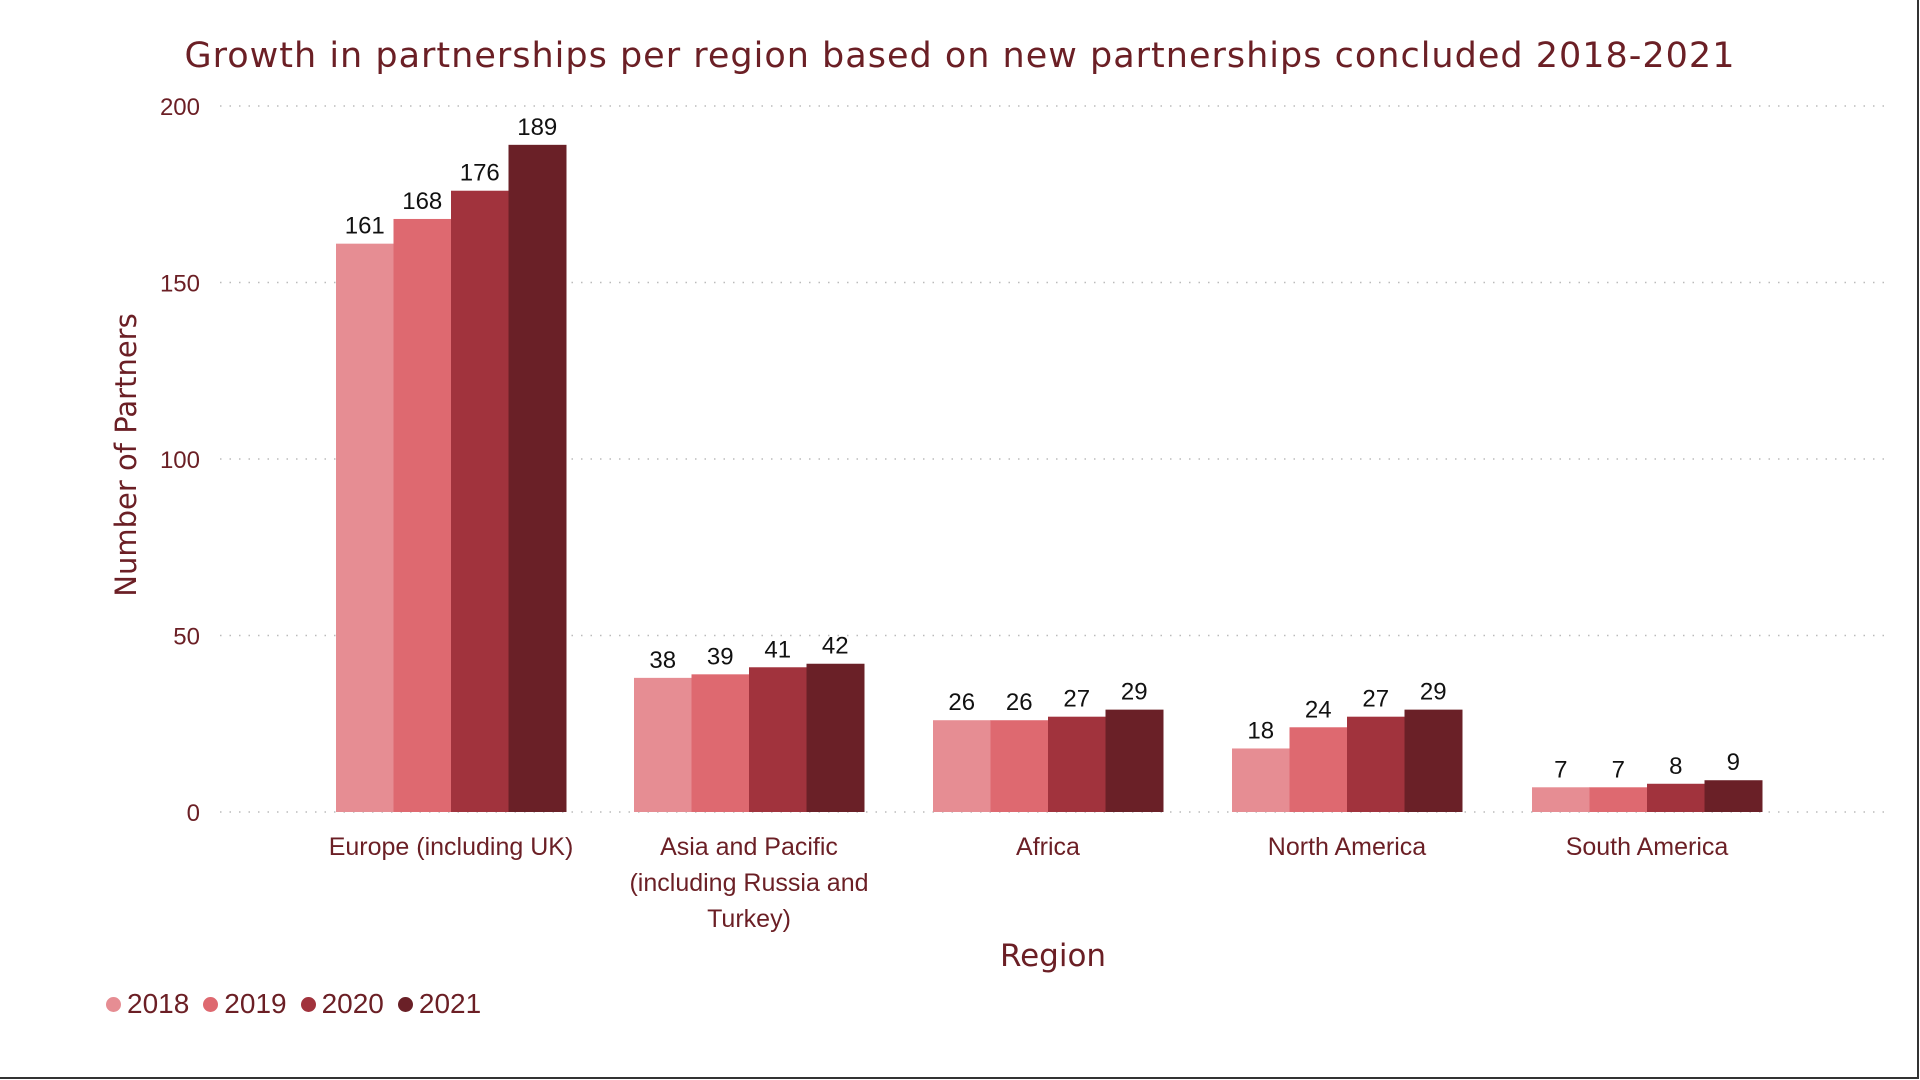  What do you see at coordinates (480, 173) in the screenshot?
I see `data-label: 176` at bounding box center [480, 173].